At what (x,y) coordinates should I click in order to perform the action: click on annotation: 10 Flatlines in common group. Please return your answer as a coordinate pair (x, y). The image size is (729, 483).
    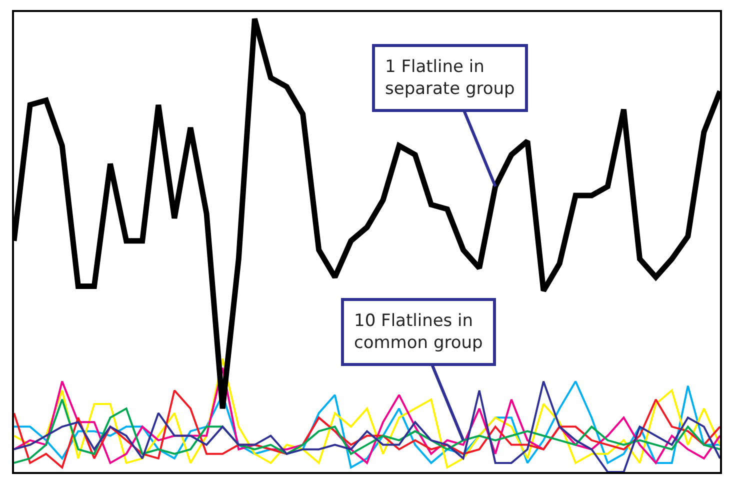
    Looking at the image, I should click on (418, 332).